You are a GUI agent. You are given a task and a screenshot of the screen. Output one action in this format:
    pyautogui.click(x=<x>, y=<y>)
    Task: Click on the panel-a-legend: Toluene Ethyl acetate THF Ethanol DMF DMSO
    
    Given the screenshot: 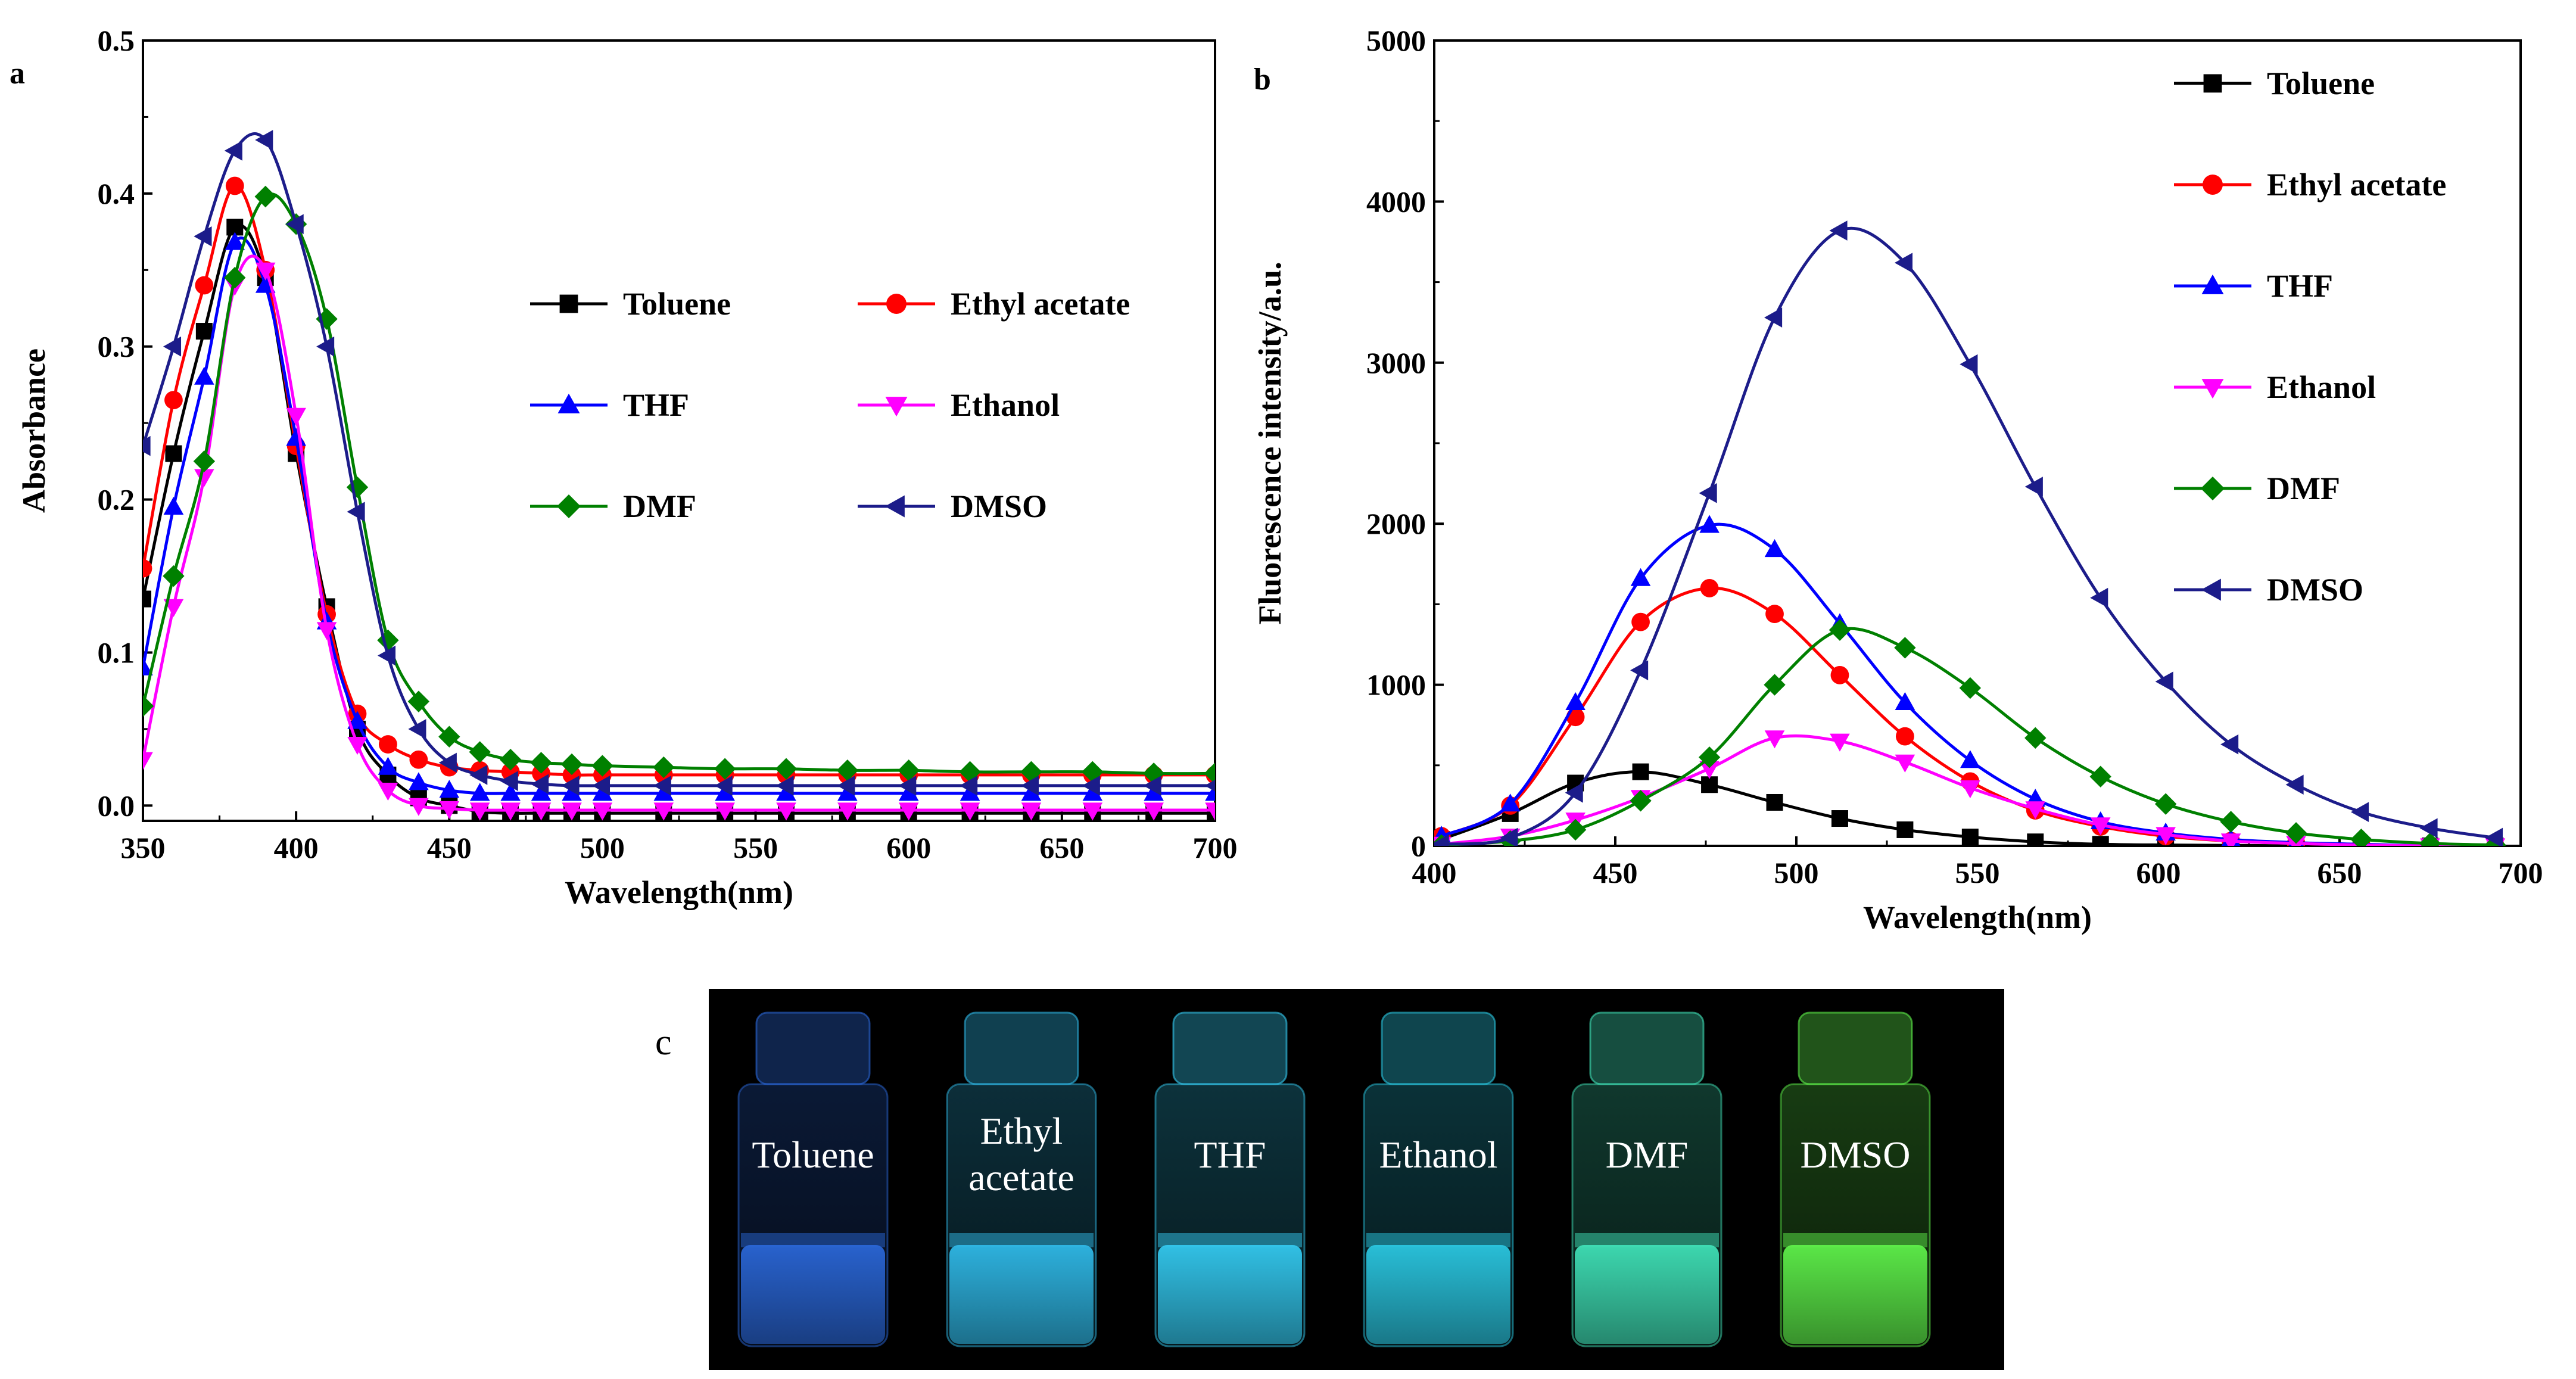 What is the action you would take?
    pyautogui.click(x=830, y=405)
    